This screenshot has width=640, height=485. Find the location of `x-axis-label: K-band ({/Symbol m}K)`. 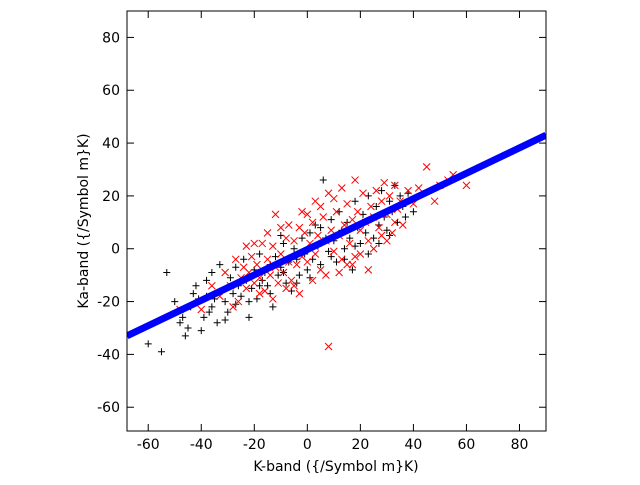

x-axis-label: K-band ({/Symbol m}K) is located at coordinates (335, 467).